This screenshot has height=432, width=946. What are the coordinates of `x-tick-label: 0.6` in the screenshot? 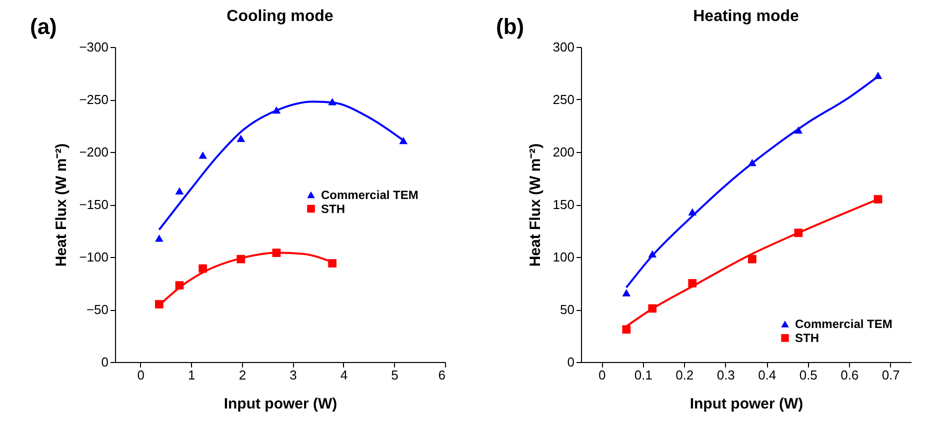 It's located at (849, 375).